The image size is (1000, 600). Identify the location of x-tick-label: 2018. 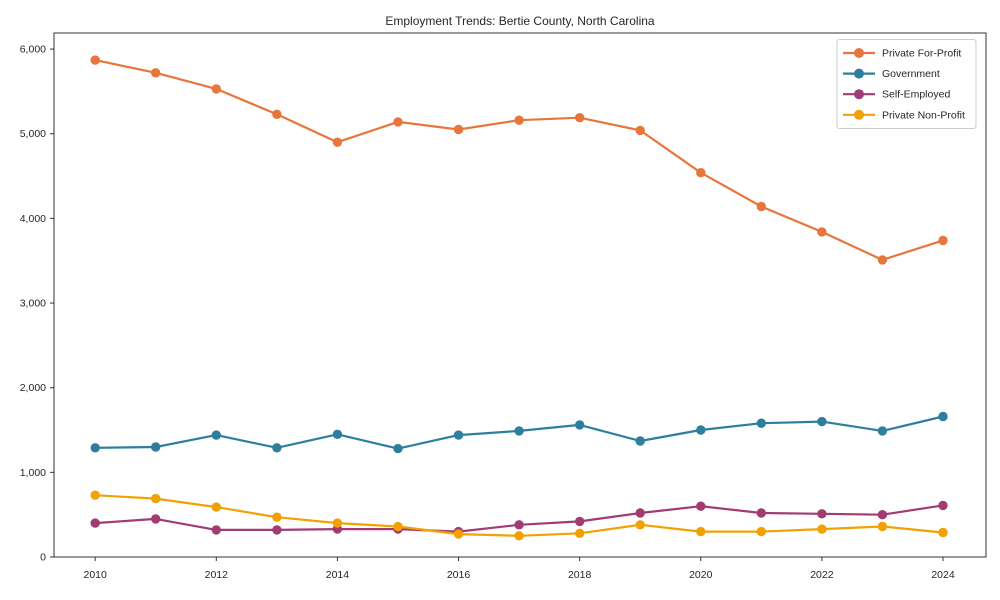
(580, 575).